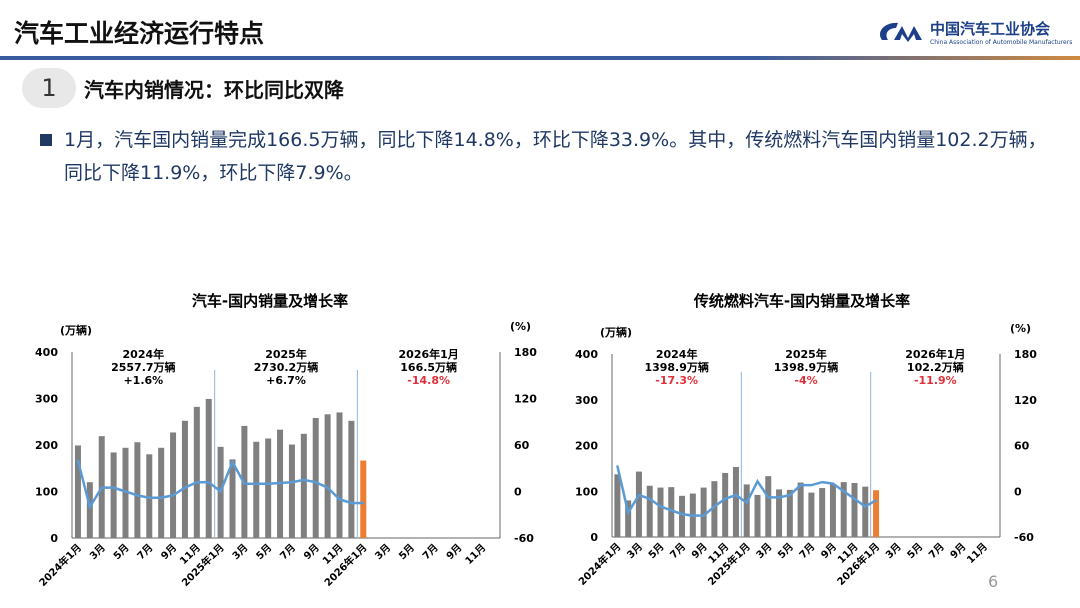 Image resolution: width=1080 pixels, height=608 pixels. Describe the element at coordinates (676, 367) in the screenshot. I see `annotation-volume: 1398.9万辆` at that location.